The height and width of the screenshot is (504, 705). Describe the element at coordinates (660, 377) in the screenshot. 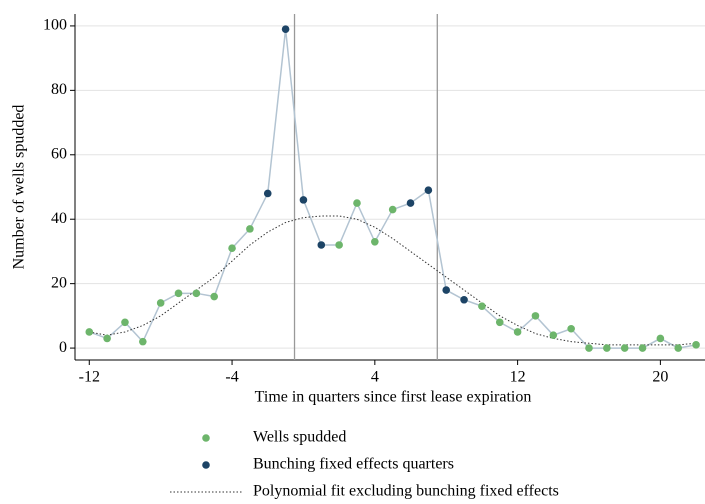

I see `x-tick-label: 20` at that location.